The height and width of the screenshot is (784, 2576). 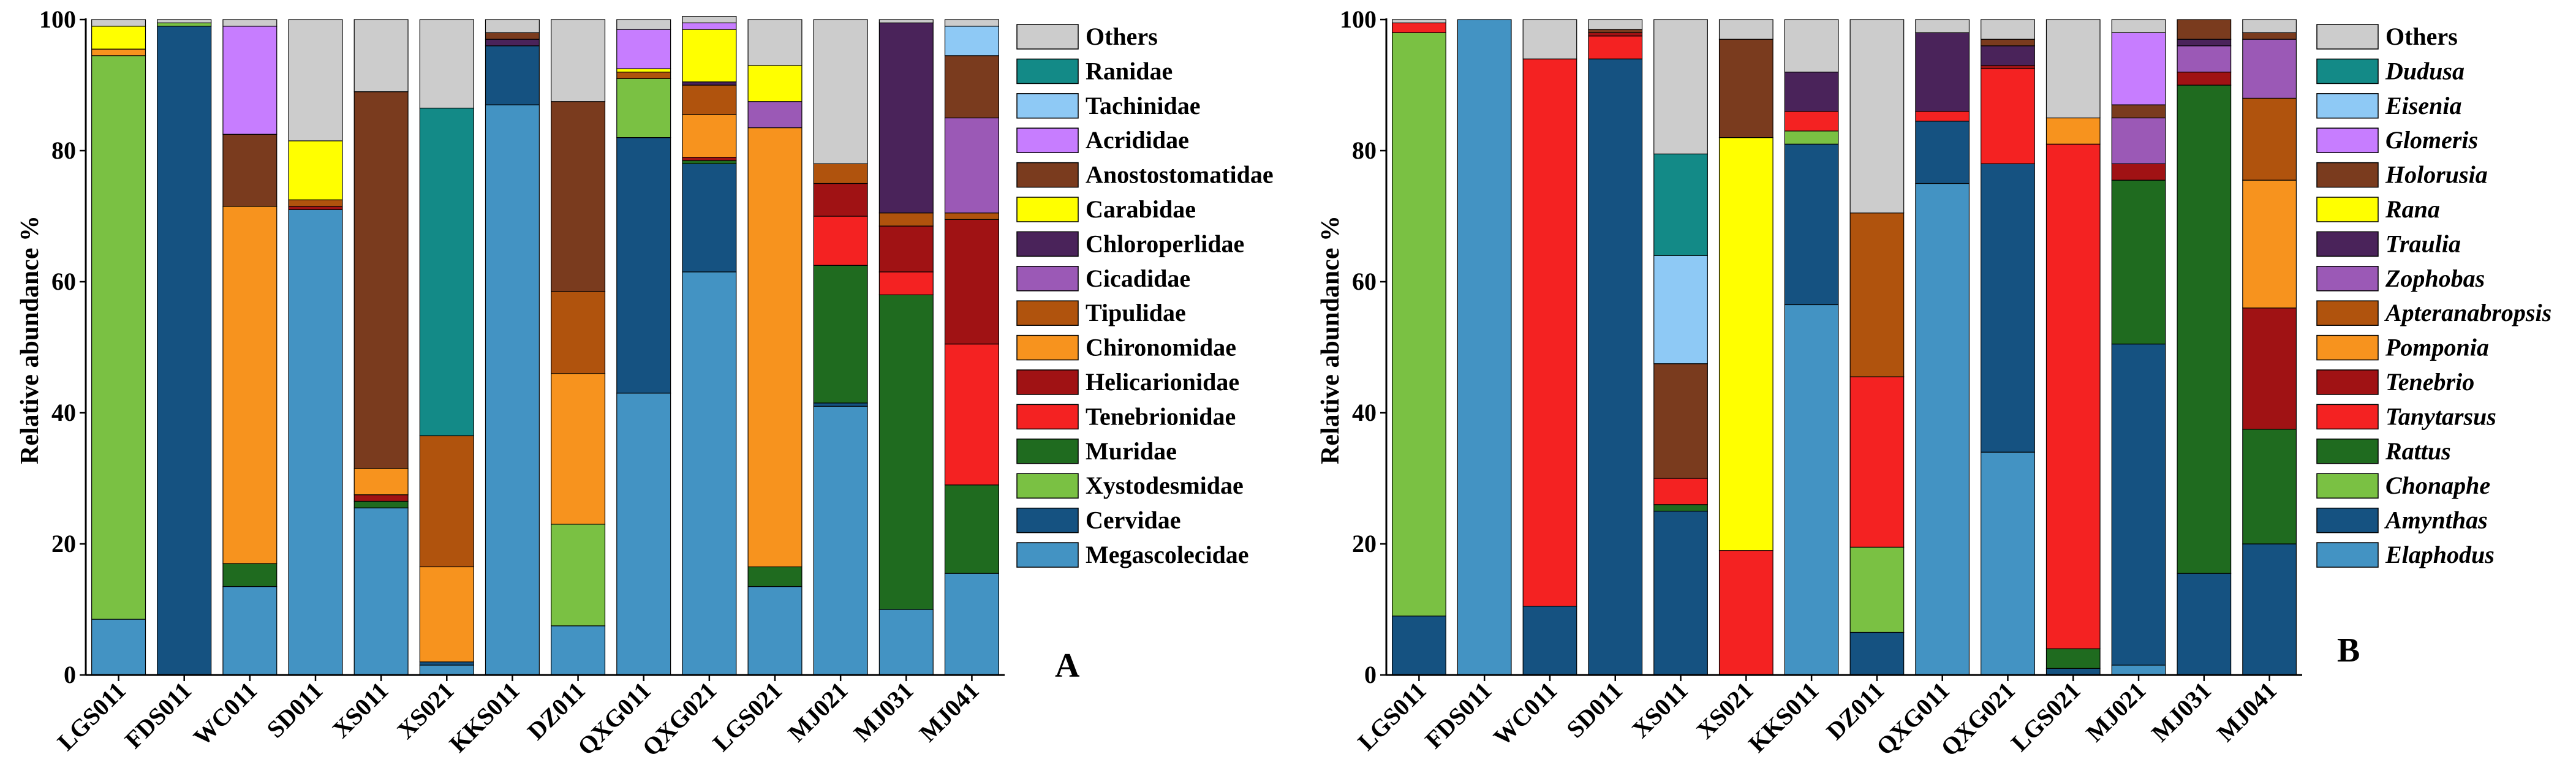 I want to click on panel-b-segment-qxg011-amynthas, so click(x=1942, y=152).